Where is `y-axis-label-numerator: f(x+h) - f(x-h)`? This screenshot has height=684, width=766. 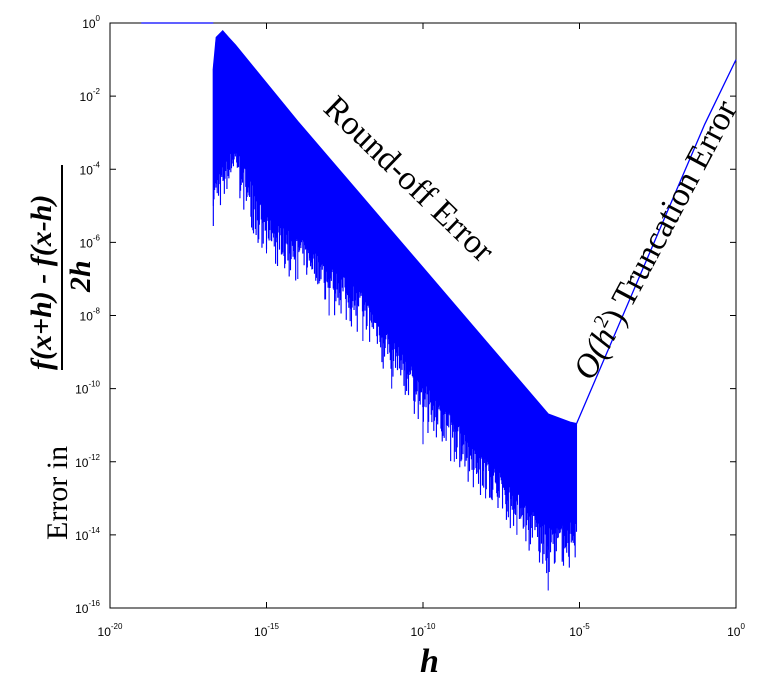 y-axis-label-numerator: f(x+h) - f(x-h) is located at coordinates (41, 282).